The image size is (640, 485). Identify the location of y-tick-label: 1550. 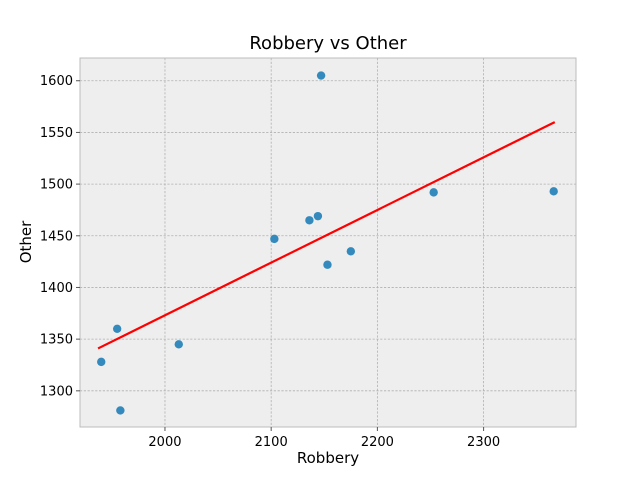
(56, 133).